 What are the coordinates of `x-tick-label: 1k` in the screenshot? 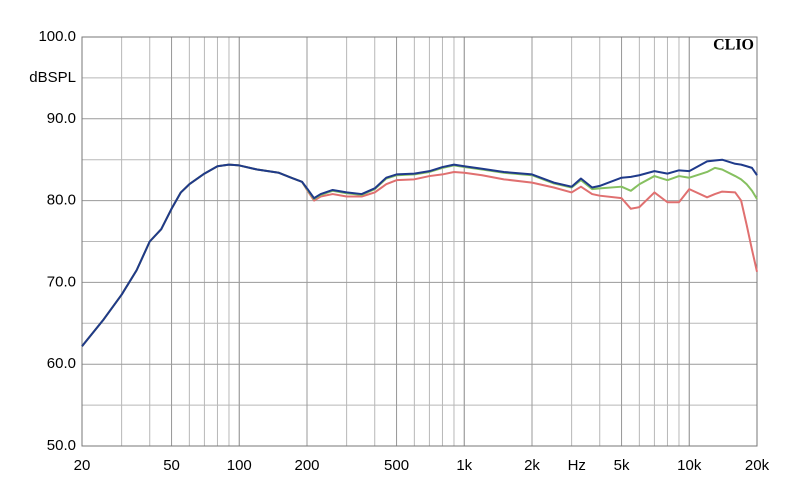 It's located at (464, 465).